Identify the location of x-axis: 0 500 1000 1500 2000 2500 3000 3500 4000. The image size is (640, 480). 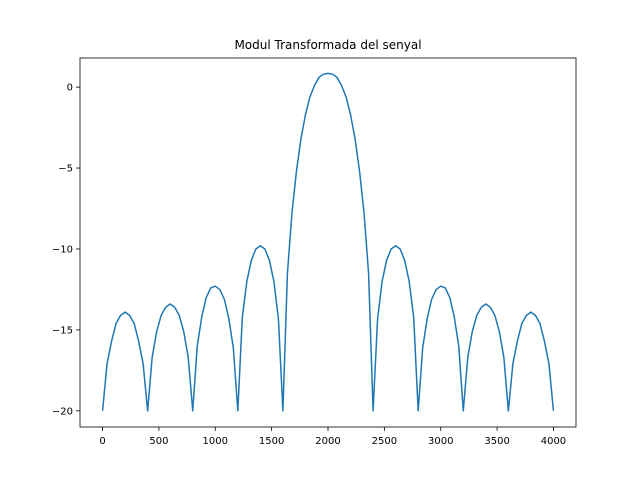
(332, 437).